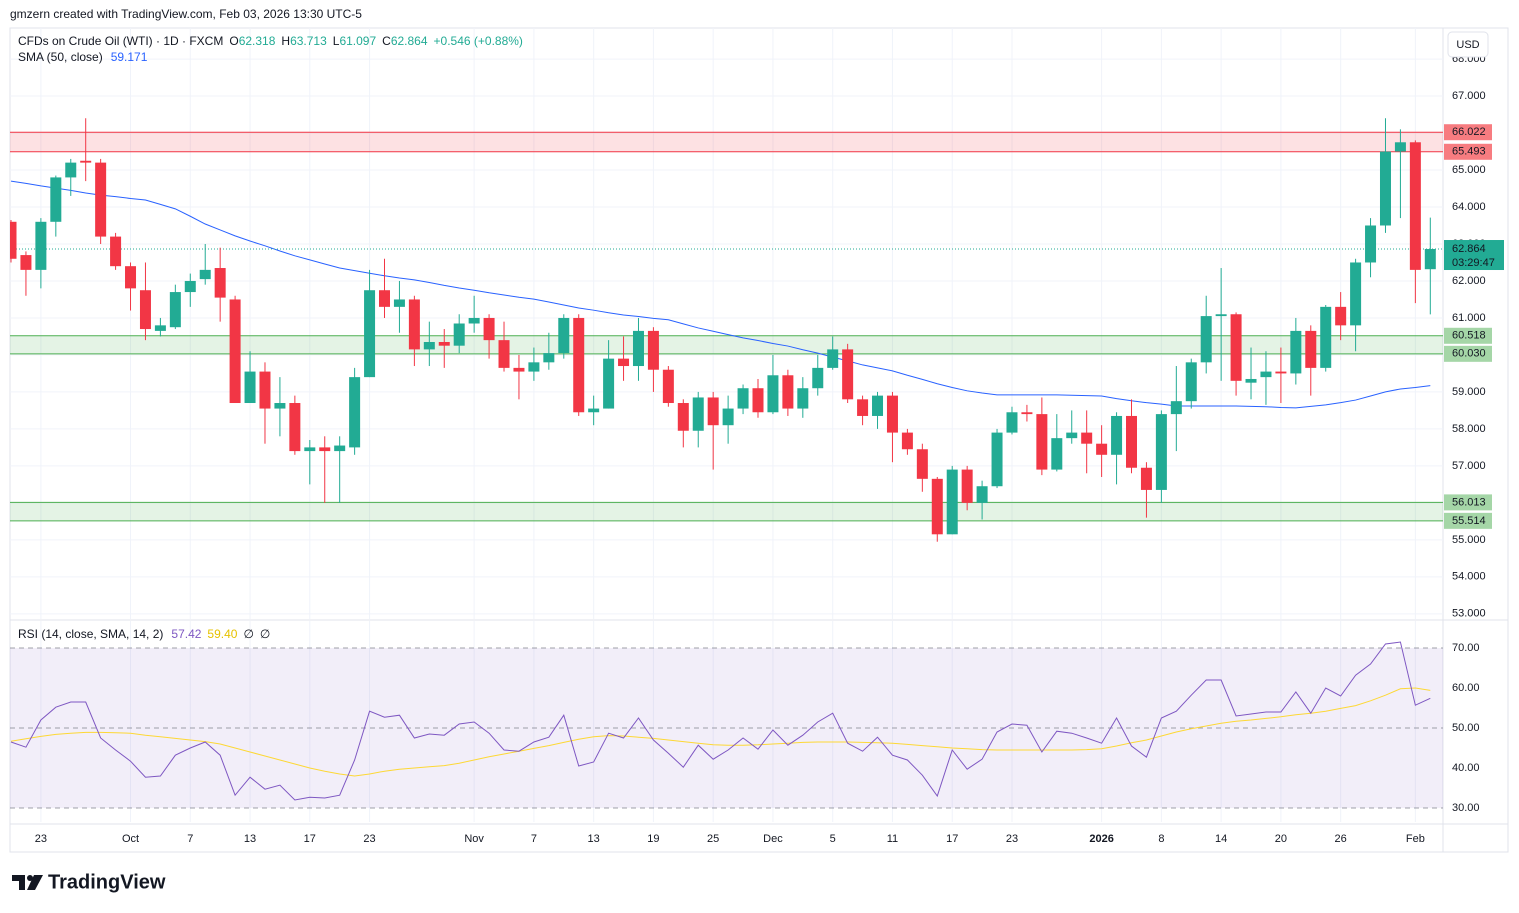 The image size is (1519, 913). Describe the element at coordinates (250, 839) in the screenshot. I see `x-tick-label: 13` at that location.